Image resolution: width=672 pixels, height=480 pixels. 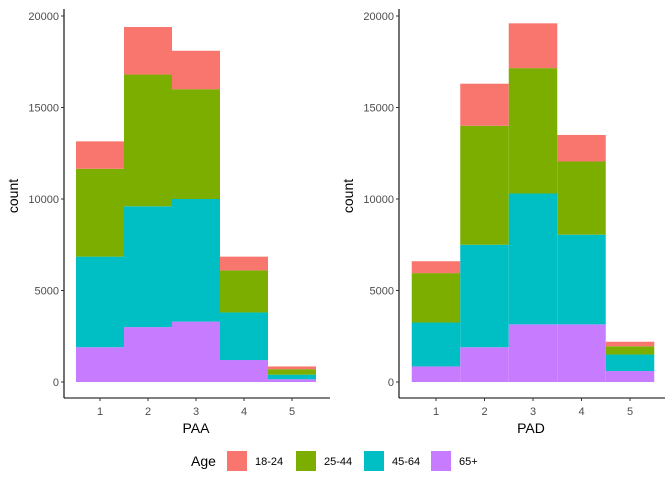 What do you see at coordinates (203, 461) in the screenshot?
I see `legend-title: Age` at bounding box center [203, 461].